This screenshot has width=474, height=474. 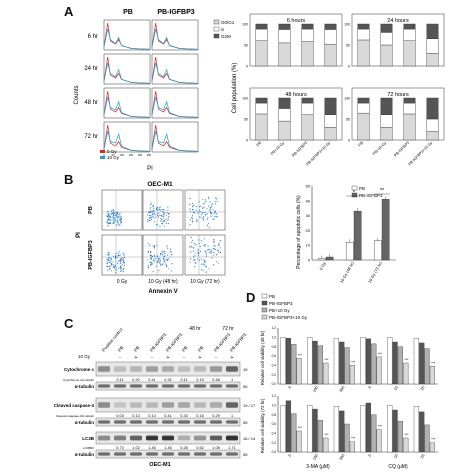 I want to click on col-header-pb: PB, so click(x=128, y=12).